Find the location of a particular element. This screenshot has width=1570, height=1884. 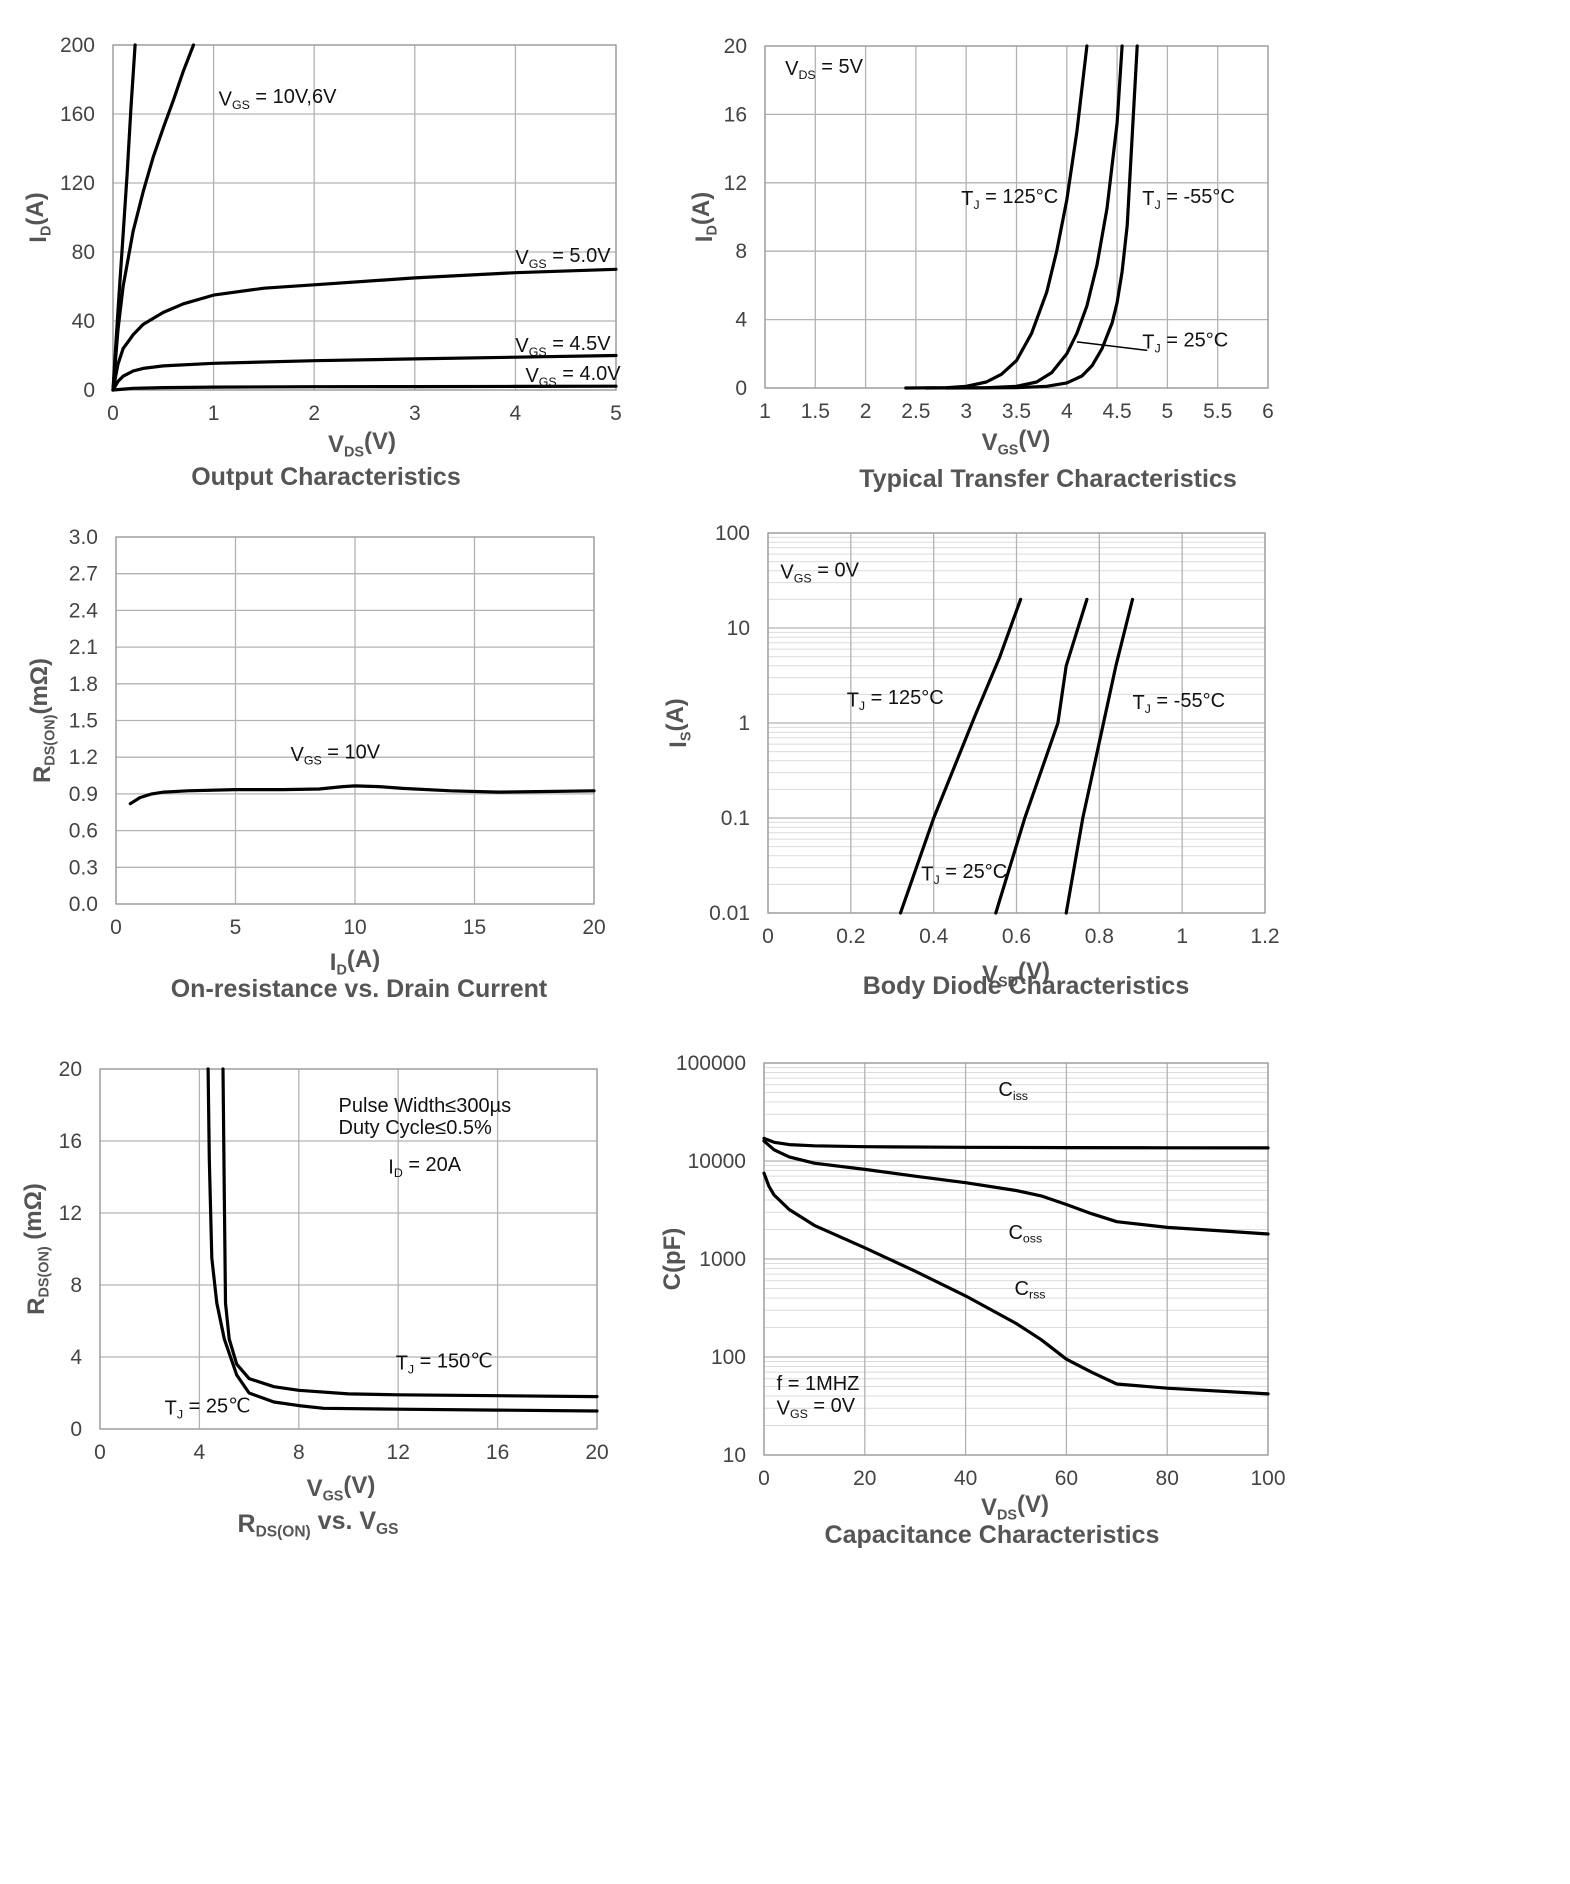

x-axis-label: ID(A) is located at coordinates (355, 962).